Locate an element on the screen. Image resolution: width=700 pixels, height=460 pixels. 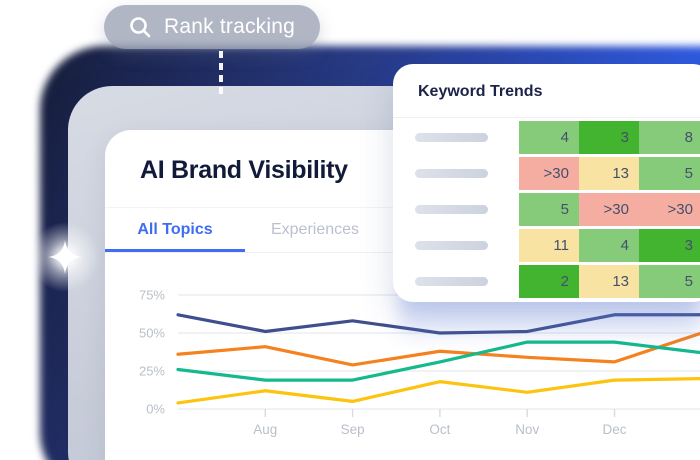
keyword-trend-row: 5 >30 >30 is located at coordinates (546, 209).